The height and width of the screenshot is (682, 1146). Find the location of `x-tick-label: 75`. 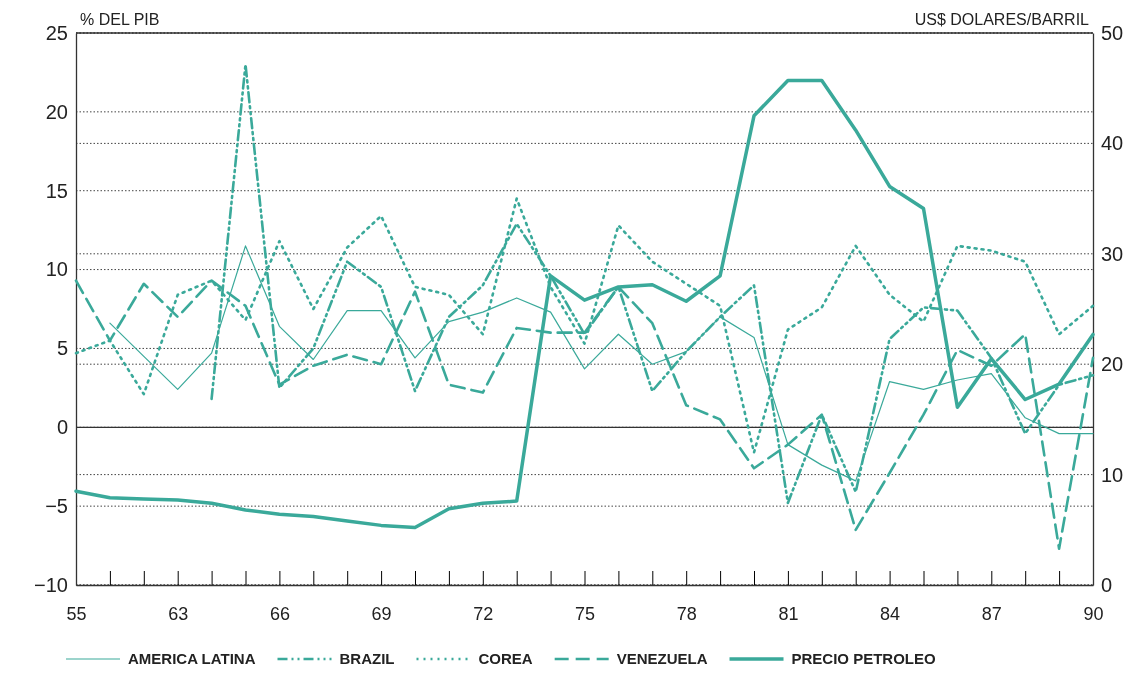

x-tick-label: 75 is located at coordinates (585, 613).